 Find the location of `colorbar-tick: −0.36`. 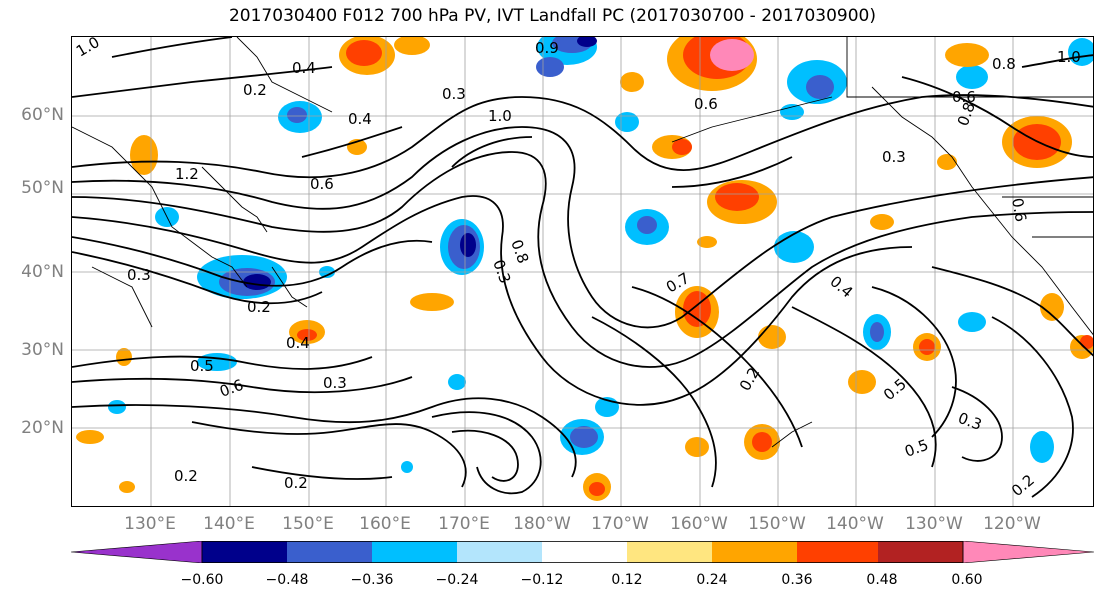

colorbar-tick: −0.36 is located at coordinates (372, 580).